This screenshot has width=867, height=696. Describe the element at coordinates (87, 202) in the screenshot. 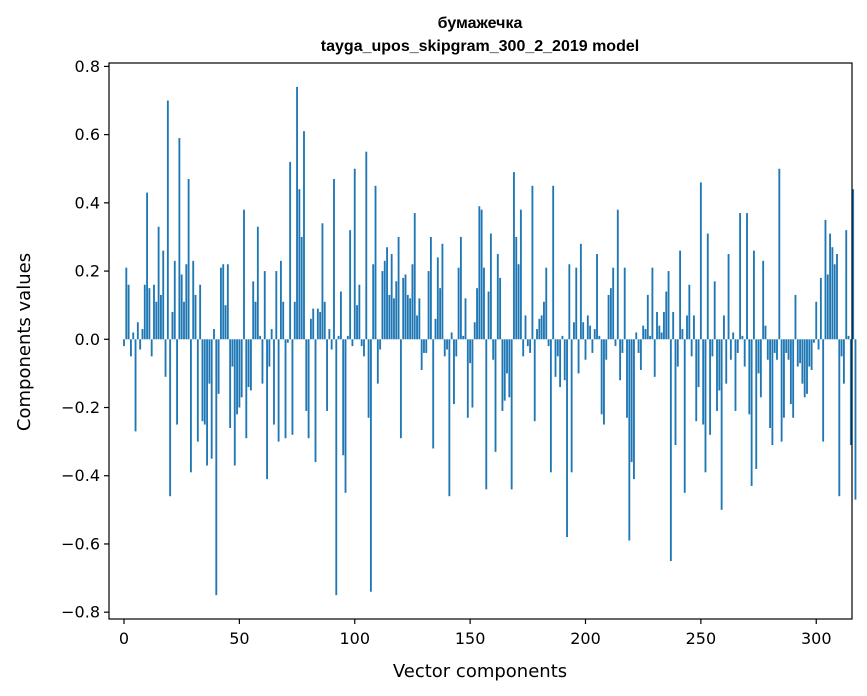

I see `y-tick-label: 0.4` at that location.